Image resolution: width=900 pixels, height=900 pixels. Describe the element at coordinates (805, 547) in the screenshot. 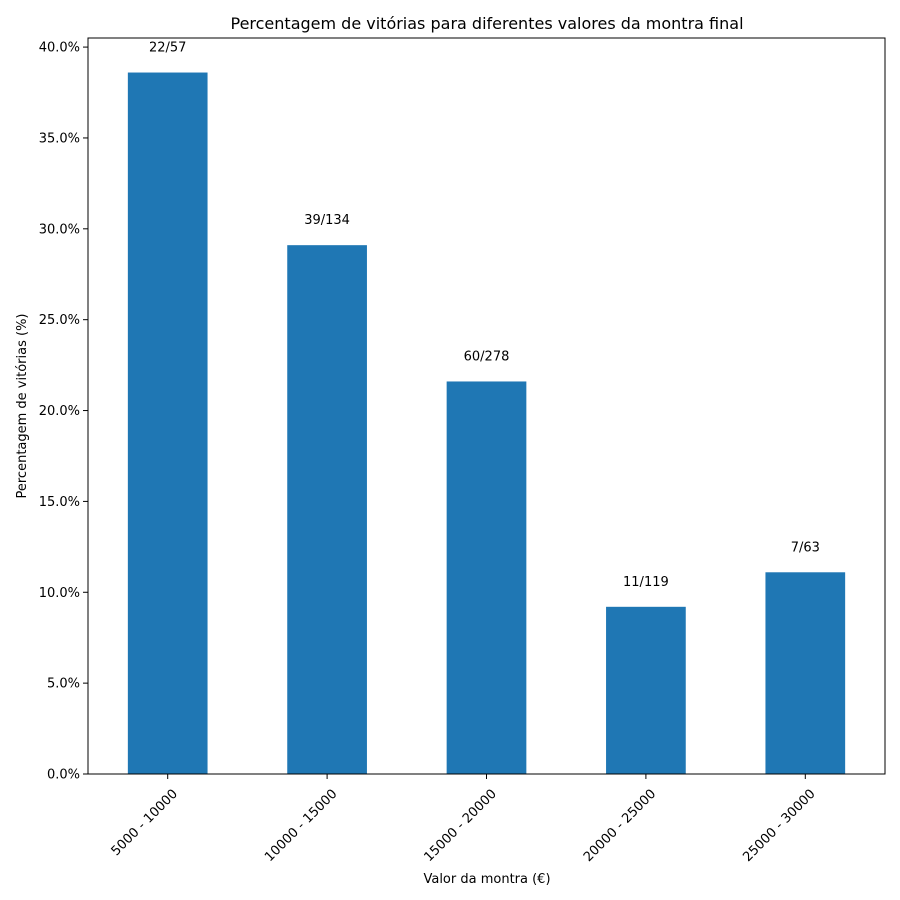

I see `data-label: 7/63` at that location.